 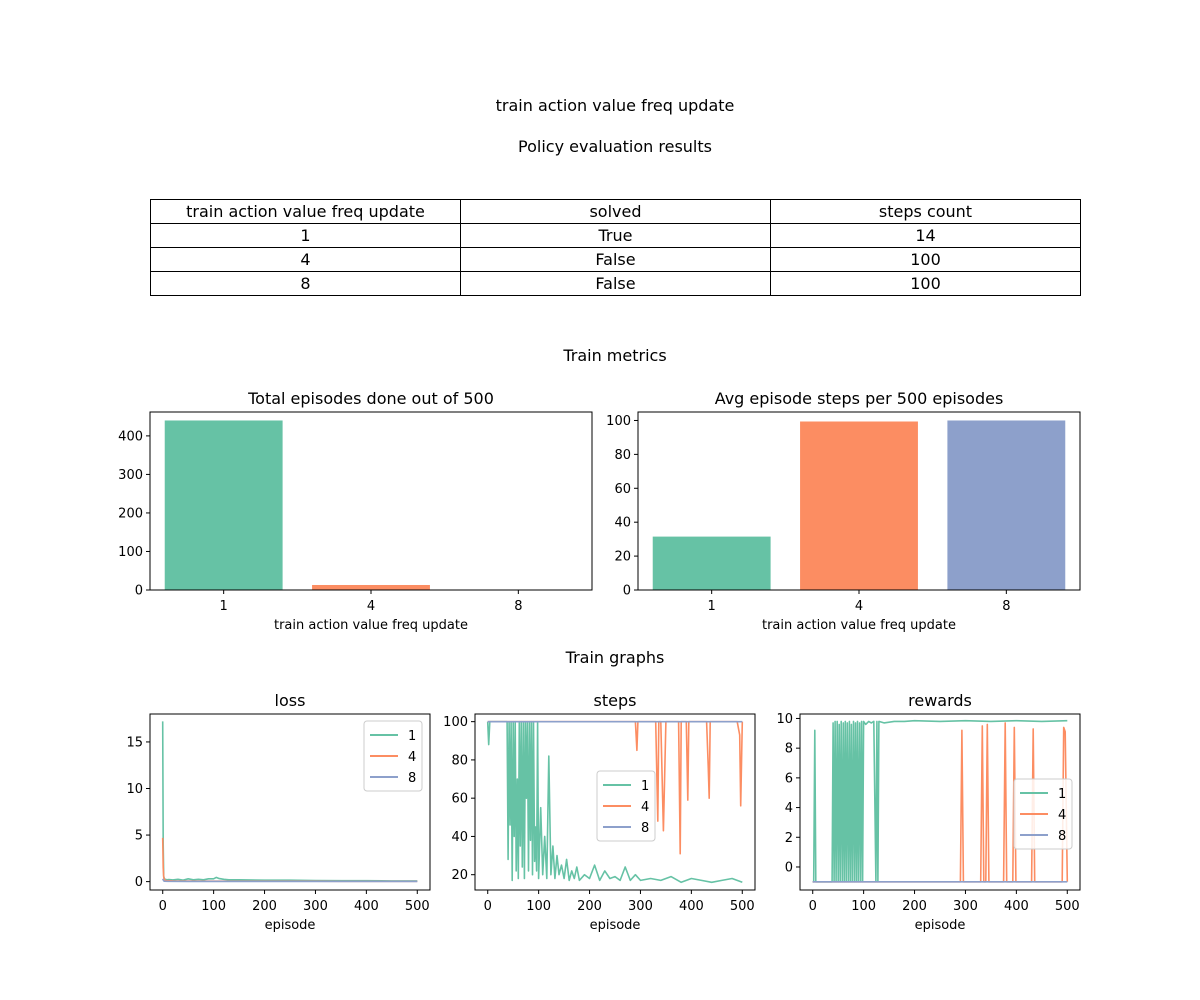 What do you see at coordinates (615, 105) in the screenshot?
I see `figure-suptitle: train action value freq update` at bounding box center [615, 105].